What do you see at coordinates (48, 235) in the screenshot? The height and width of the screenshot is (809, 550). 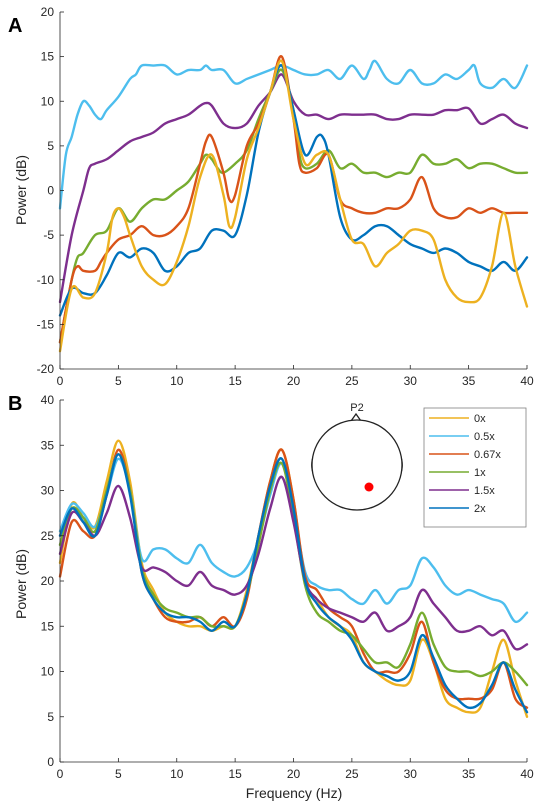 I see `y-tick-label: -5` at bounding box center [48, 235].